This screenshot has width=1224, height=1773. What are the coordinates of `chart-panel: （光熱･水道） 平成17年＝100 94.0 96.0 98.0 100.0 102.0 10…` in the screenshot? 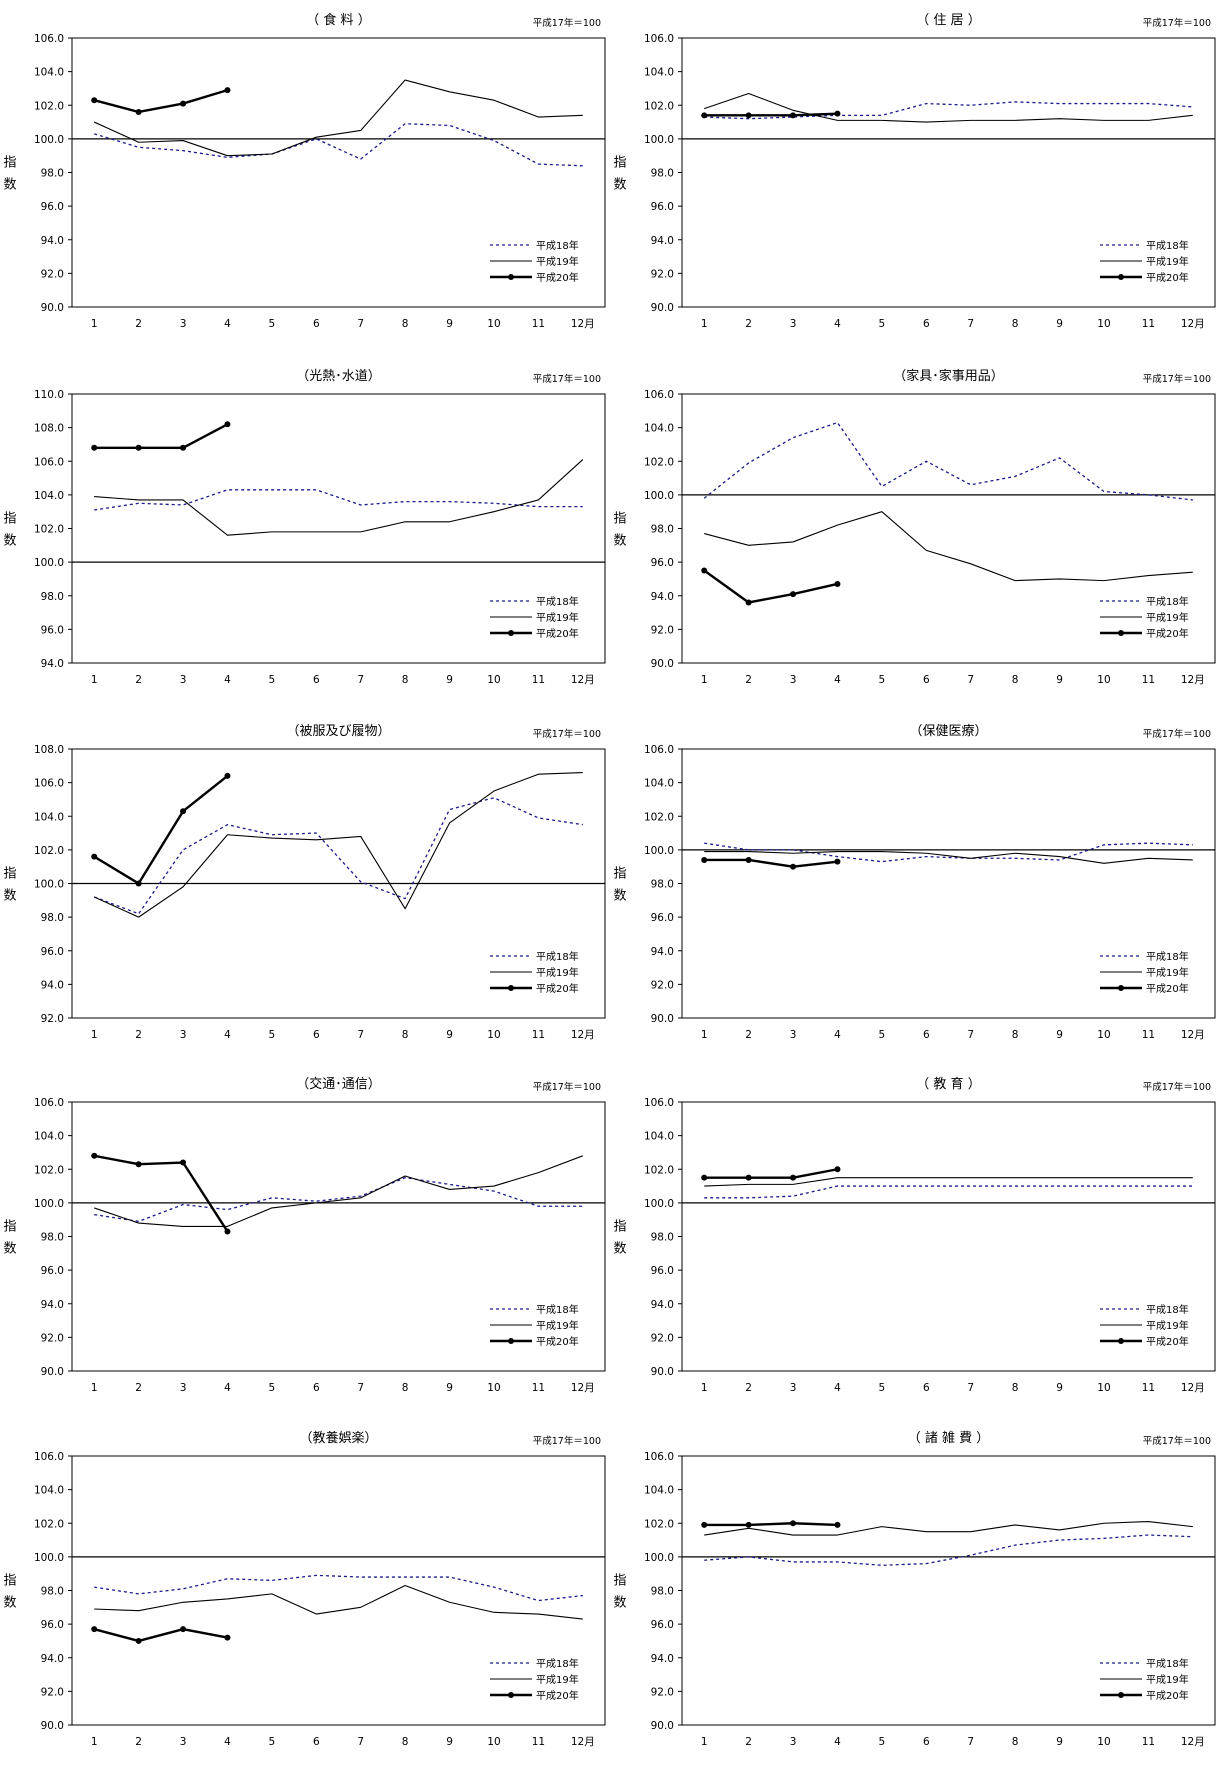 It's located at (305, 535).